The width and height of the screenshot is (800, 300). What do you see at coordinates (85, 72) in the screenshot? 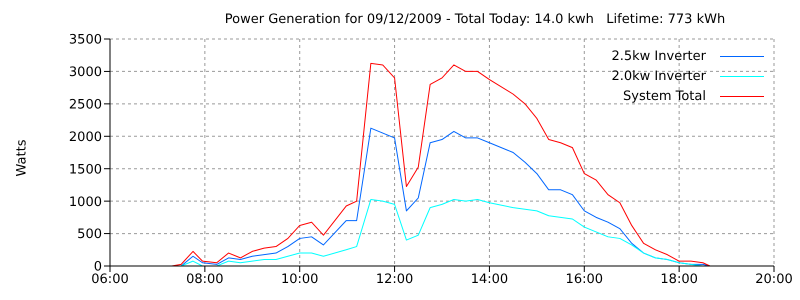
I see `y-tick-label: 3000` at bounding box center [85, 72].